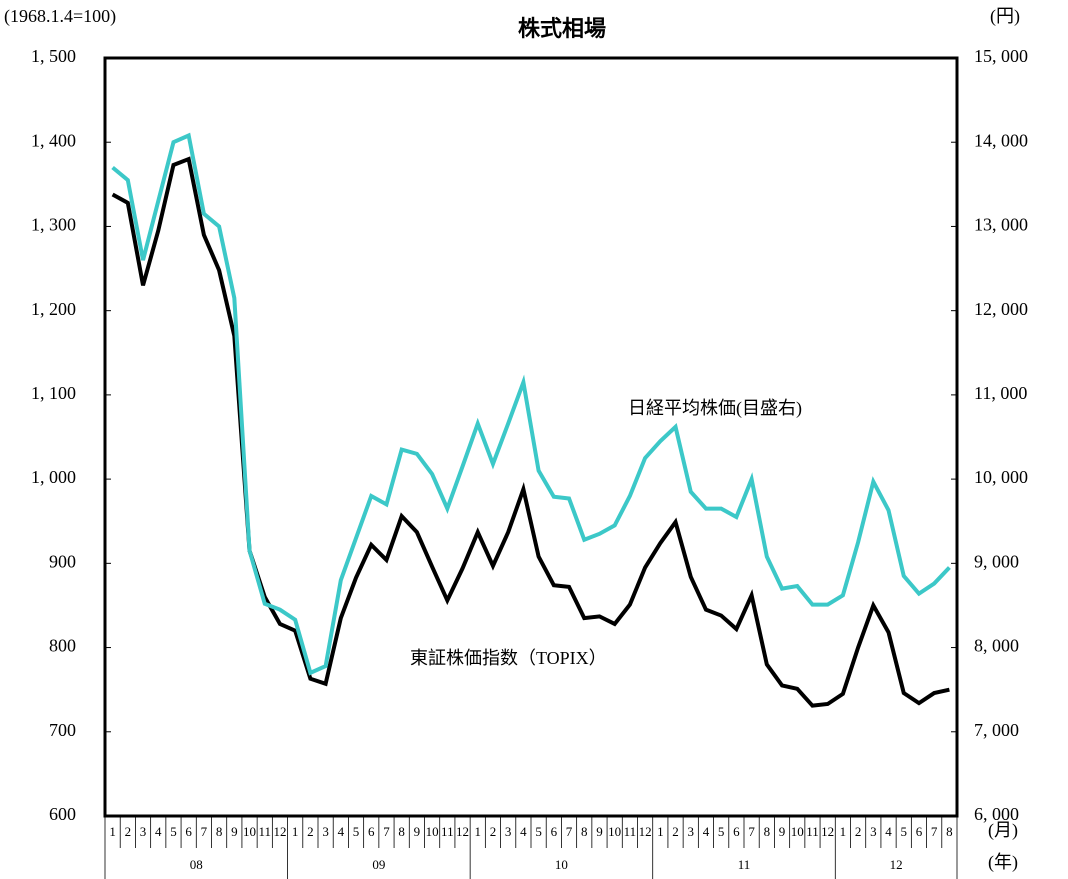 The image size is (1068, 879). What do you see at coordinates (561, 864) in the screenshot?
I see `x-group-label: 10` at bounding box center [561, 864].